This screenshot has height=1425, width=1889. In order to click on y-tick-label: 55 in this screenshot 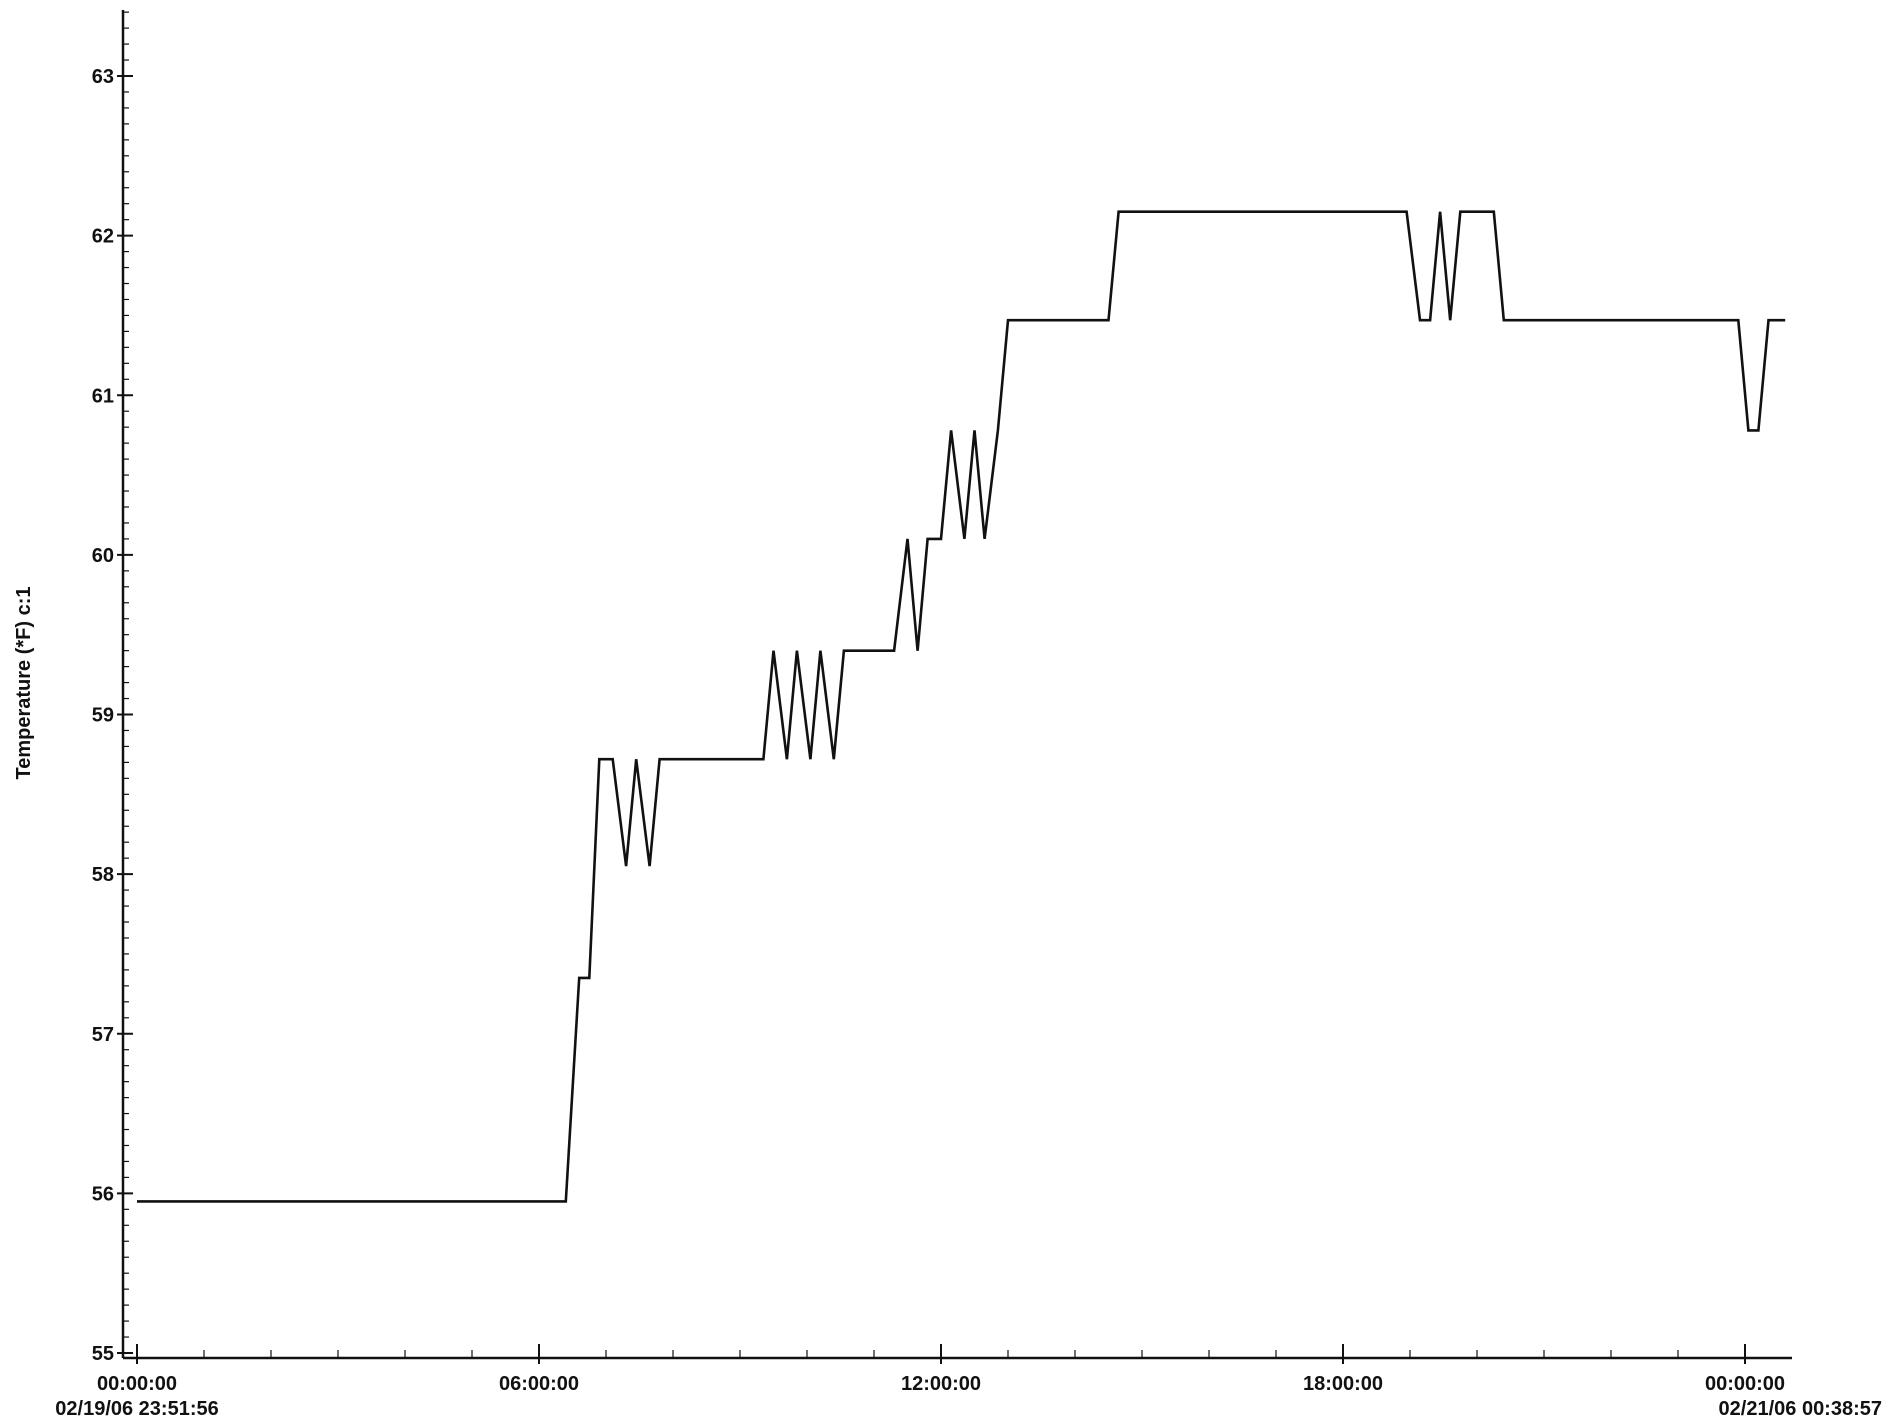, I will do `click(103, 1354)`.